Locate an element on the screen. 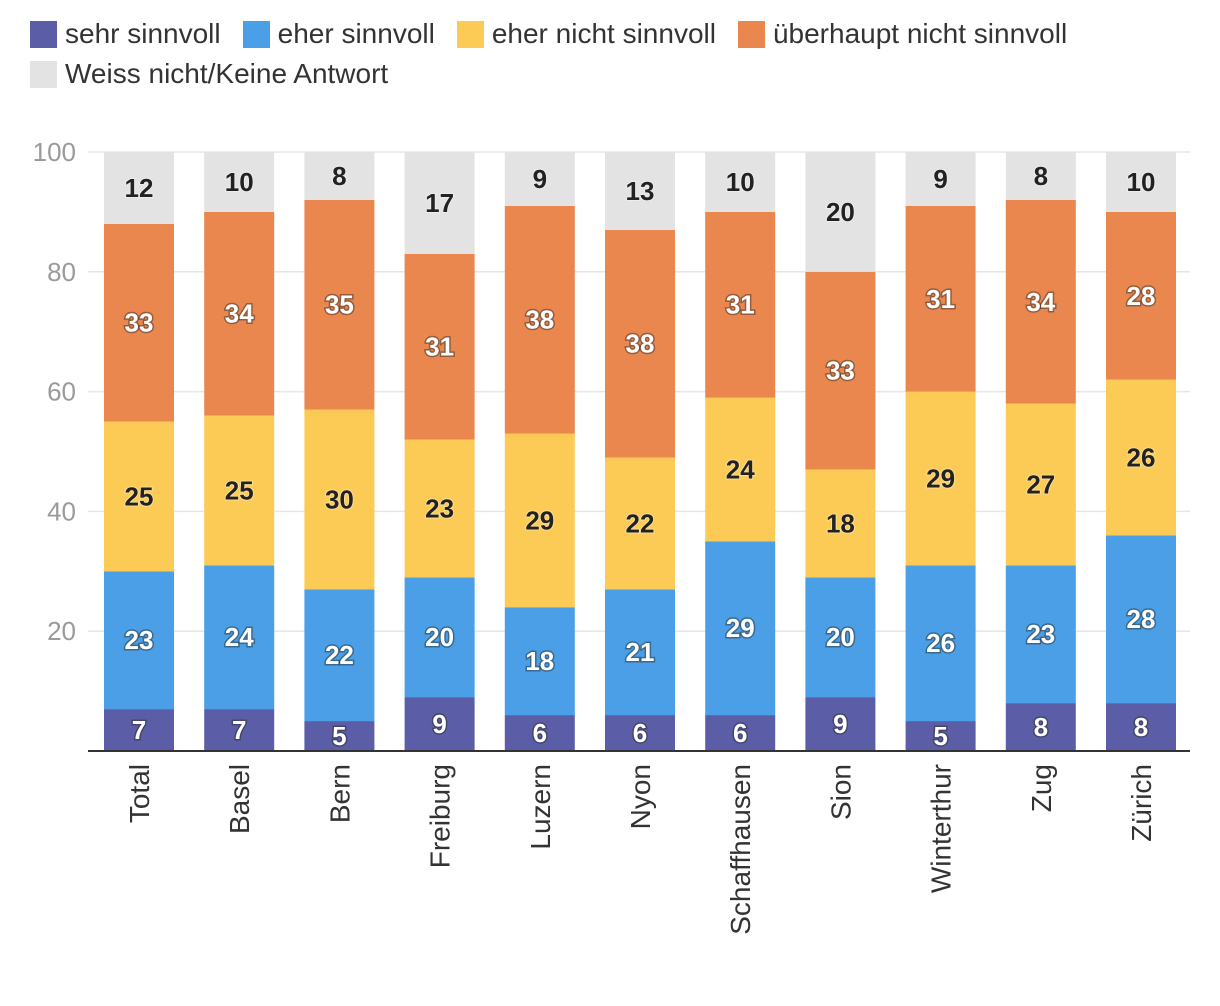 This screenshot has width=1220, height=1006. legend-item-sehr-sinnvoll: sehr sinnvoll is located at coordinates (125, 34).